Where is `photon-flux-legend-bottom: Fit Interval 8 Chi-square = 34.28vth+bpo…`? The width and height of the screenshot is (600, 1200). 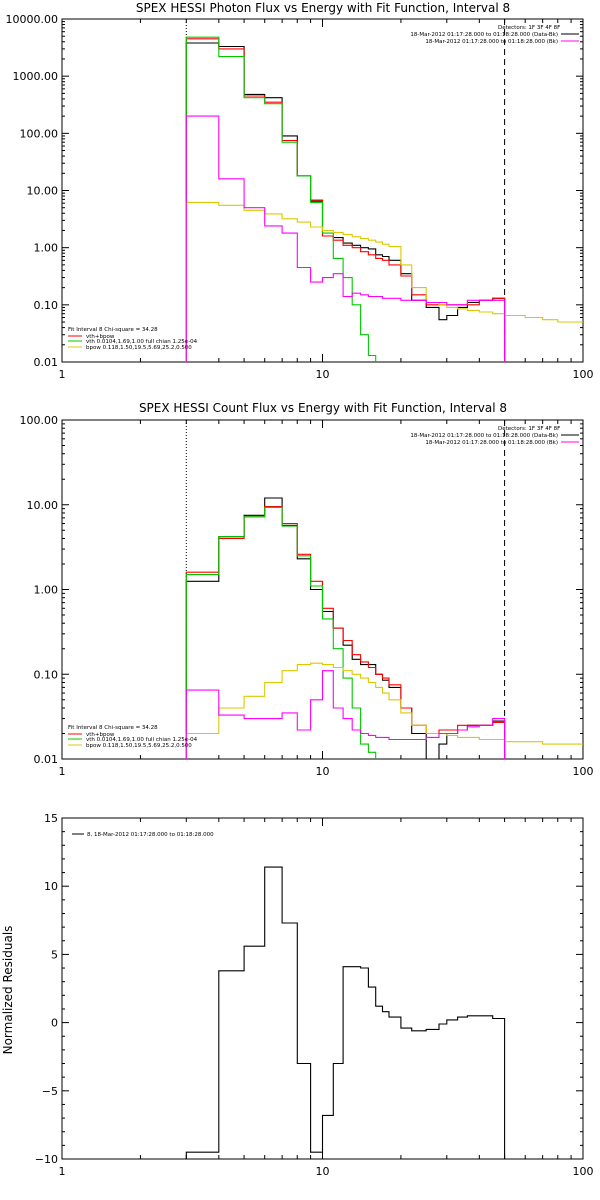
photon-flux-legend-bottom: Fit Interval 8 Chi-square = 34.28vth+bpo… is located at coordinates (133, 339).